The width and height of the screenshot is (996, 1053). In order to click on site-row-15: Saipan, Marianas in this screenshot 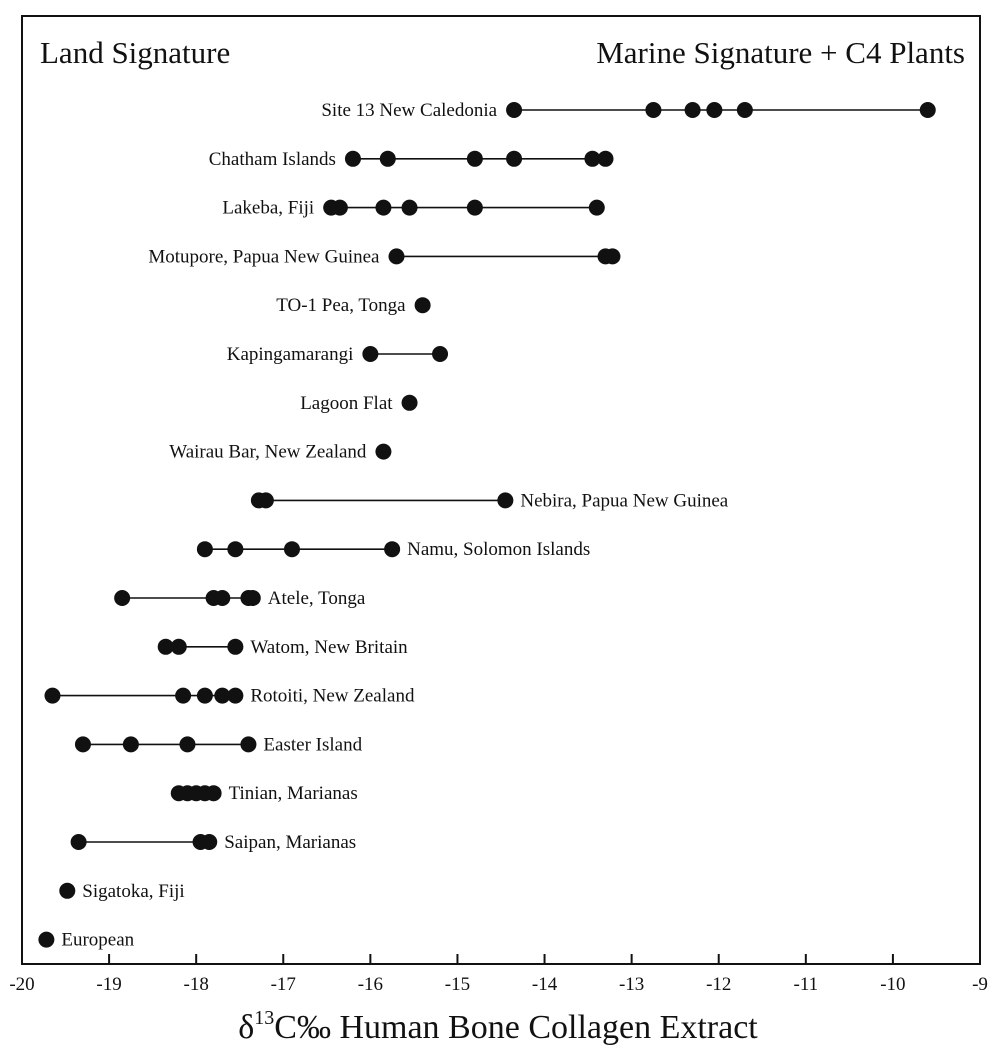, I will do `click(213, 842)`.